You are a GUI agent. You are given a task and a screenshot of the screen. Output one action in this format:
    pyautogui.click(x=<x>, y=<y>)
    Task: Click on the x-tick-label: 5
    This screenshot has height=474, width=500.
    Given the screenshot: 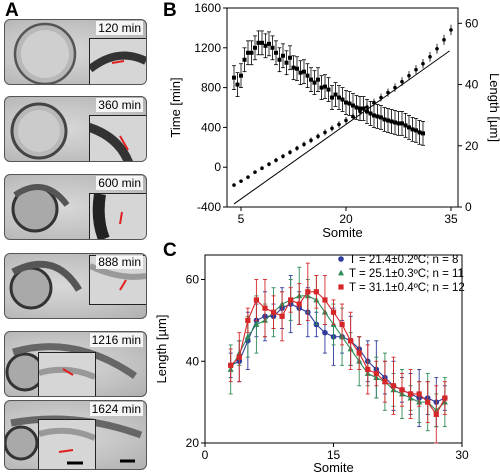 What is the action you would take?
    pyautogui.click(x=241, y=219)
    